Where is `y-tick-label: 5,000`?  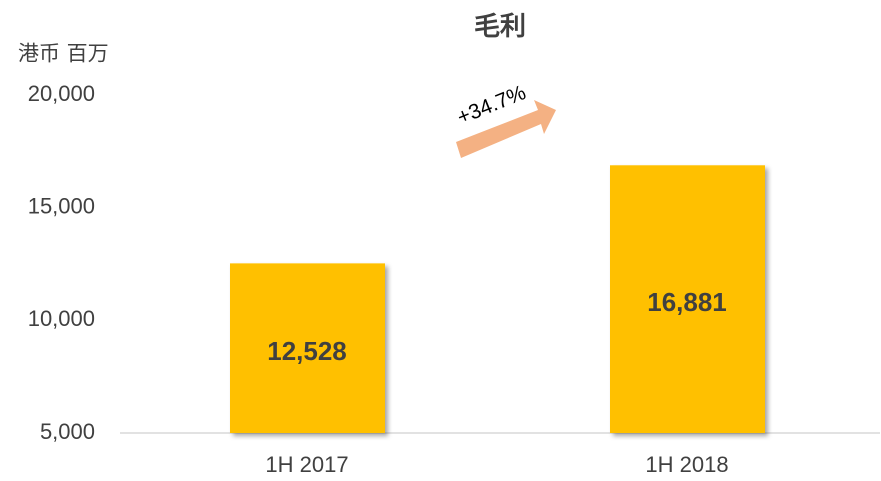
y-tick-label: 5,000 is located at coordinates (67, 431).